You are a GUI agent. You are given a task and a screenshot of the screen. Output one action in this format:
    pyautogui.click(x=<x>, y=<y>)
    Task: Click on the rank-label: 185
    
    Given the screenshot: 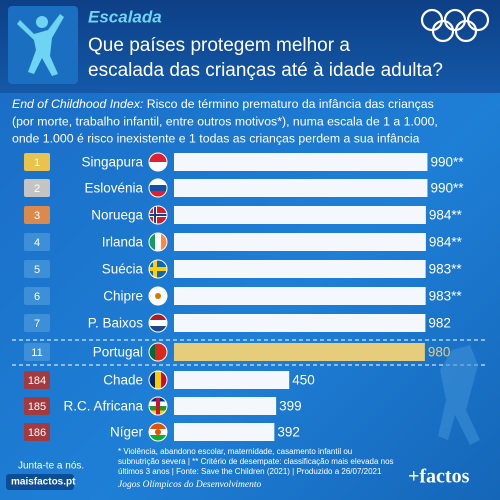 What is the action you would take?
    pyautogui.click(x=37, y=407)
    